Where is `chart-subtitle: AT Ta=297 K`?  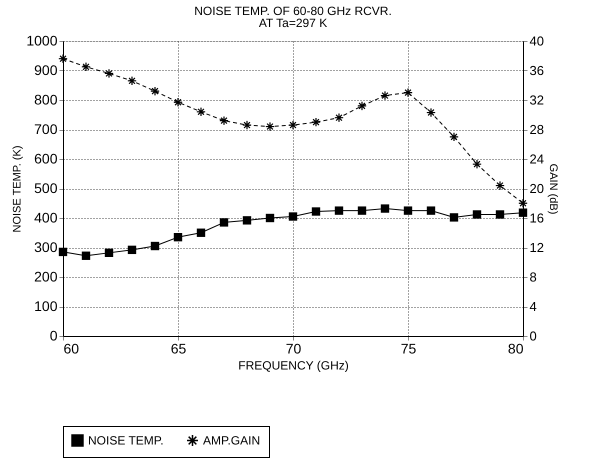
chart-subtitle: AT Ta=297 K is located at coordinates (293, 23).